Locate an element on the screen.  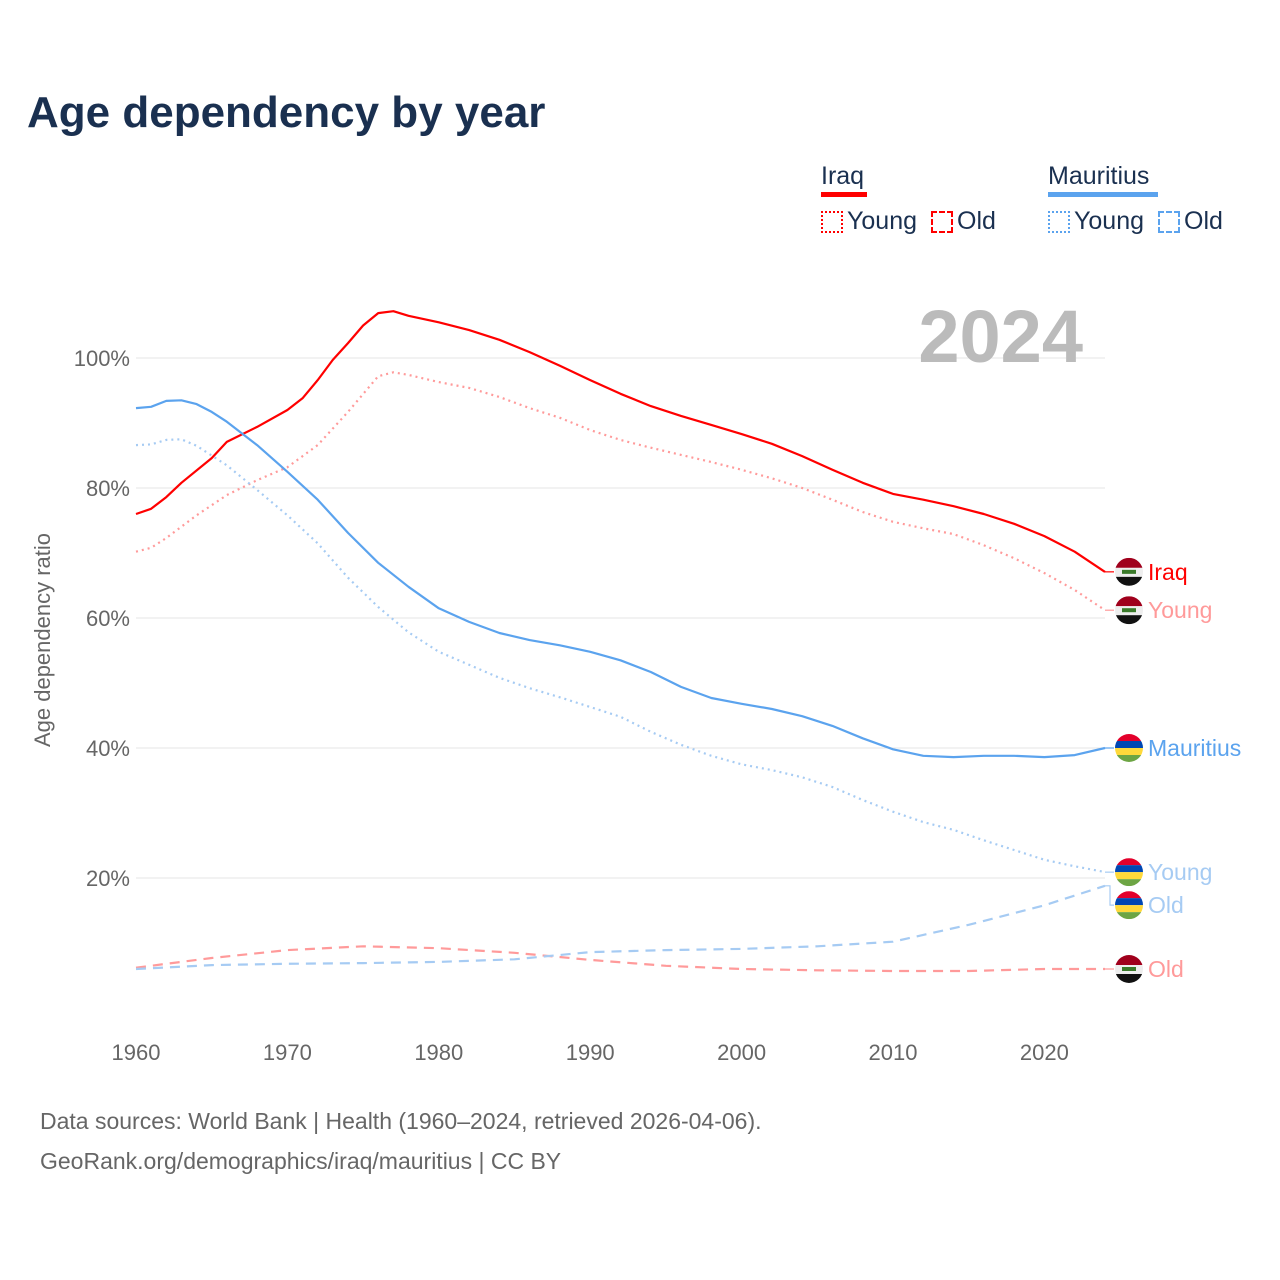
legend-group-mauritius: Mauritius Young Old is located at coordinates (1135, 199).